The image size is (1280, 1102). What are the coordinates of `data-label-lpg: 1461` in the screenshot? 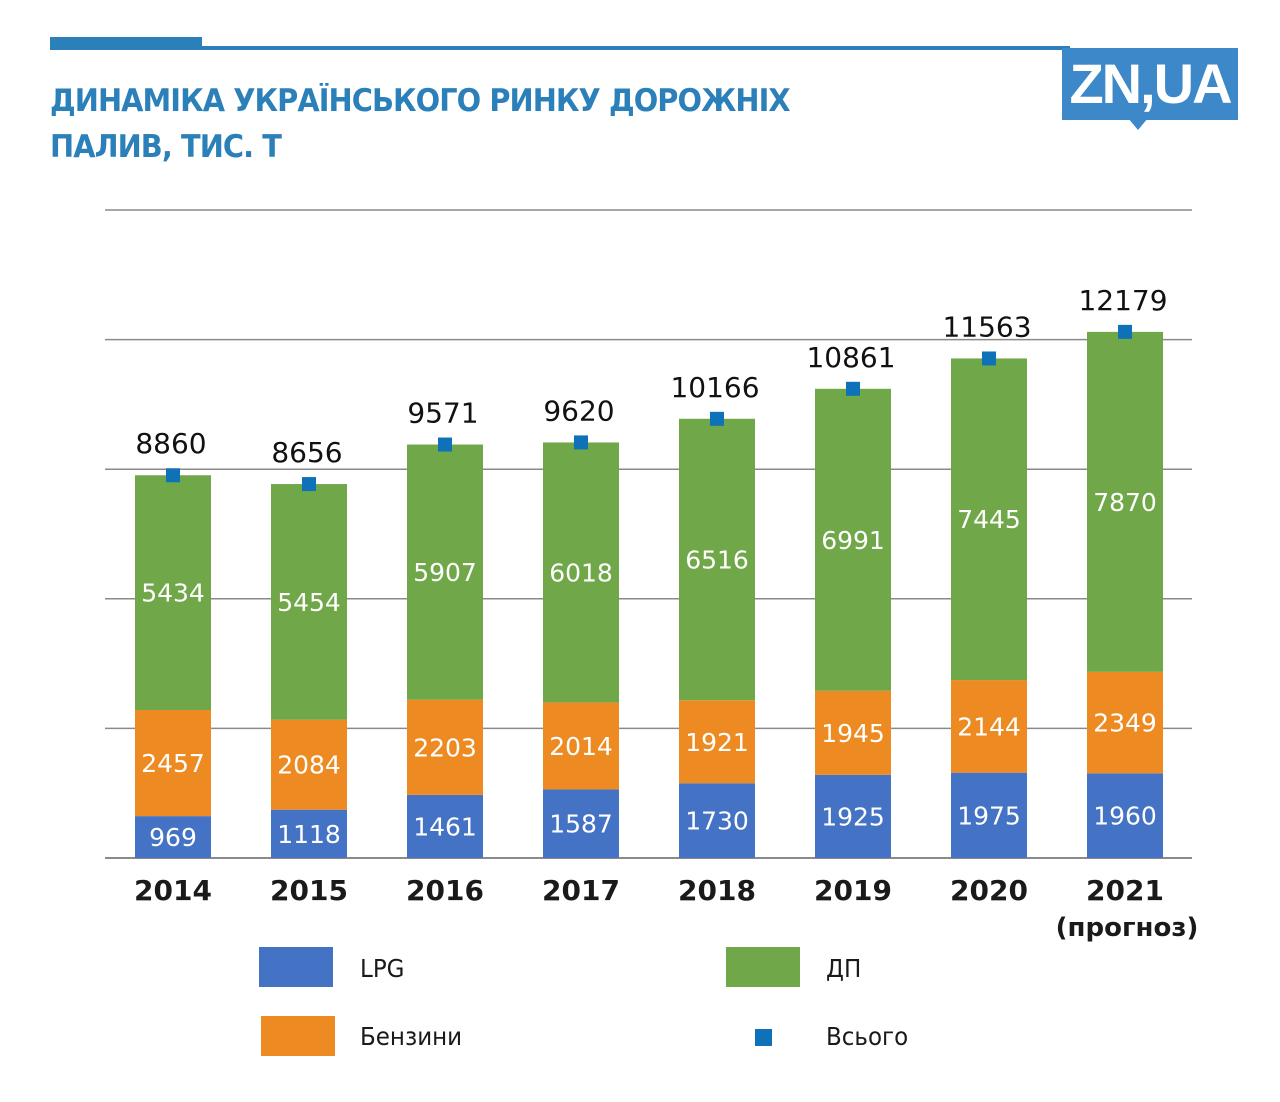 It's located at (445, 826).